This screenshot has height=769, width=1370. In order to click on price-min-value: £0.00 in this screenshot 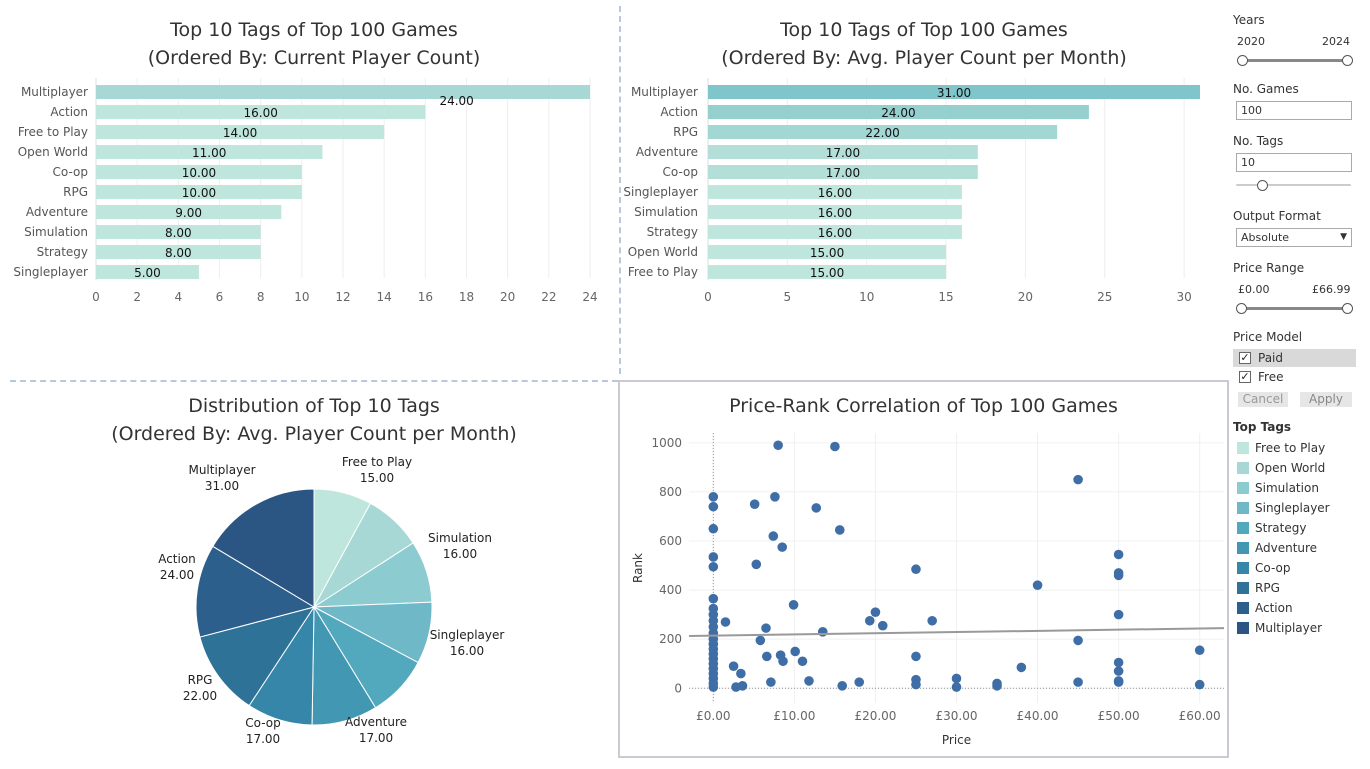, I will do `click(1254, 289)`.